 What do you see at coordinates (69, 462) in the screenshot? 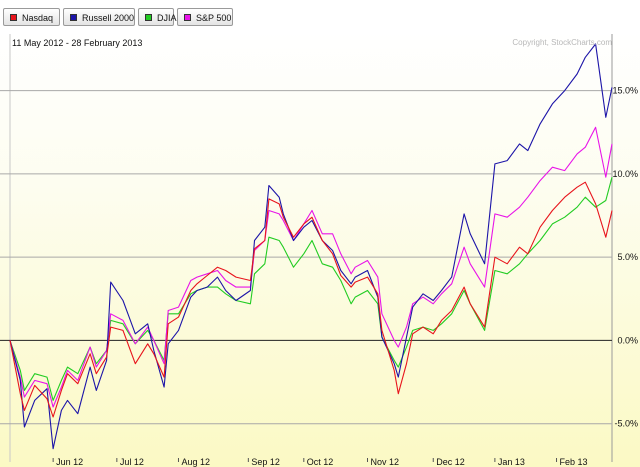
I see `x-tick-label: Jun 12` at bounding box center [69, 462].